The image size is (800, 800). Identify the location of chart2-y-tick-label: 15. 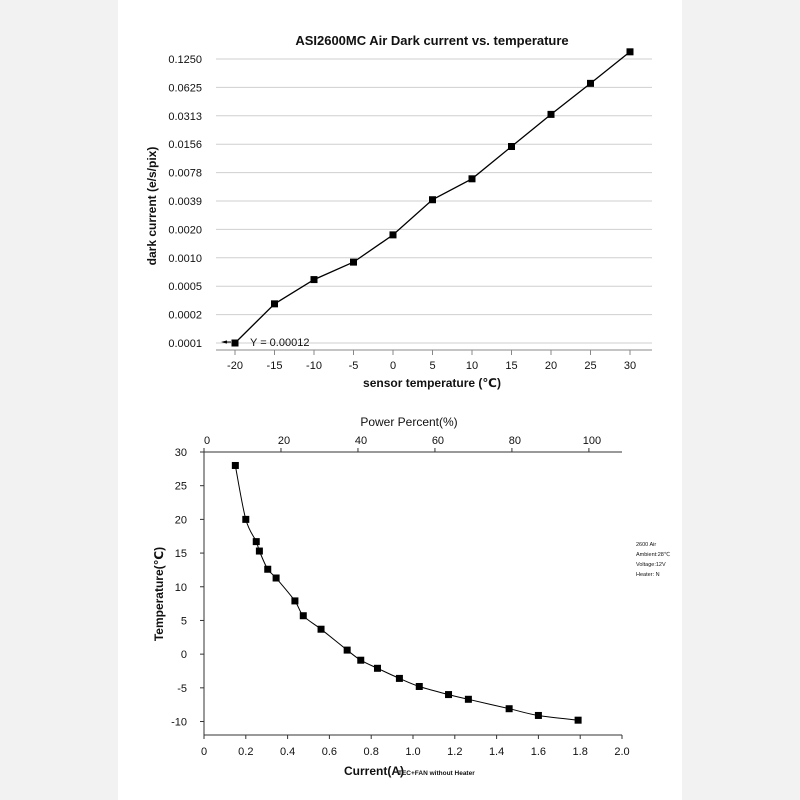
(181, 554).